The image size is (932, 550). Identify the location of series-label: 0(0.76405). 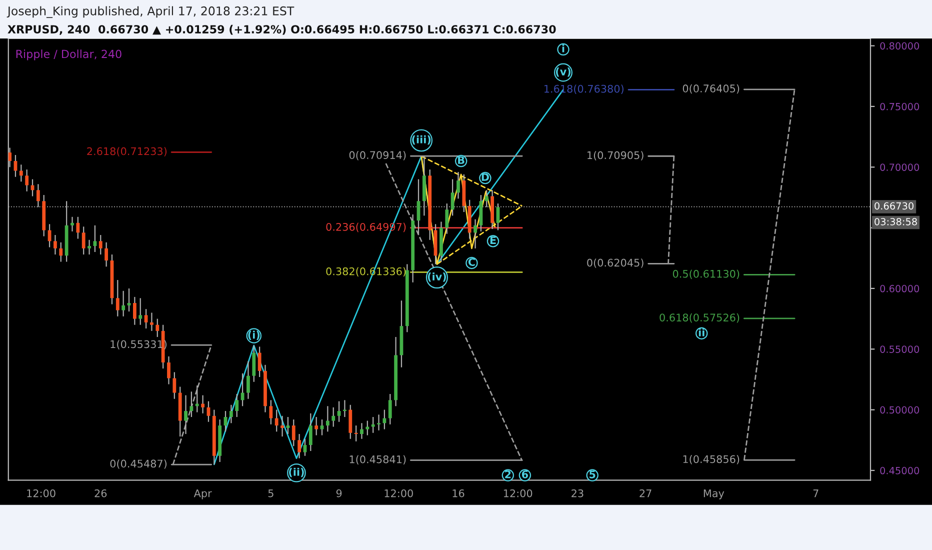
(711, 89).